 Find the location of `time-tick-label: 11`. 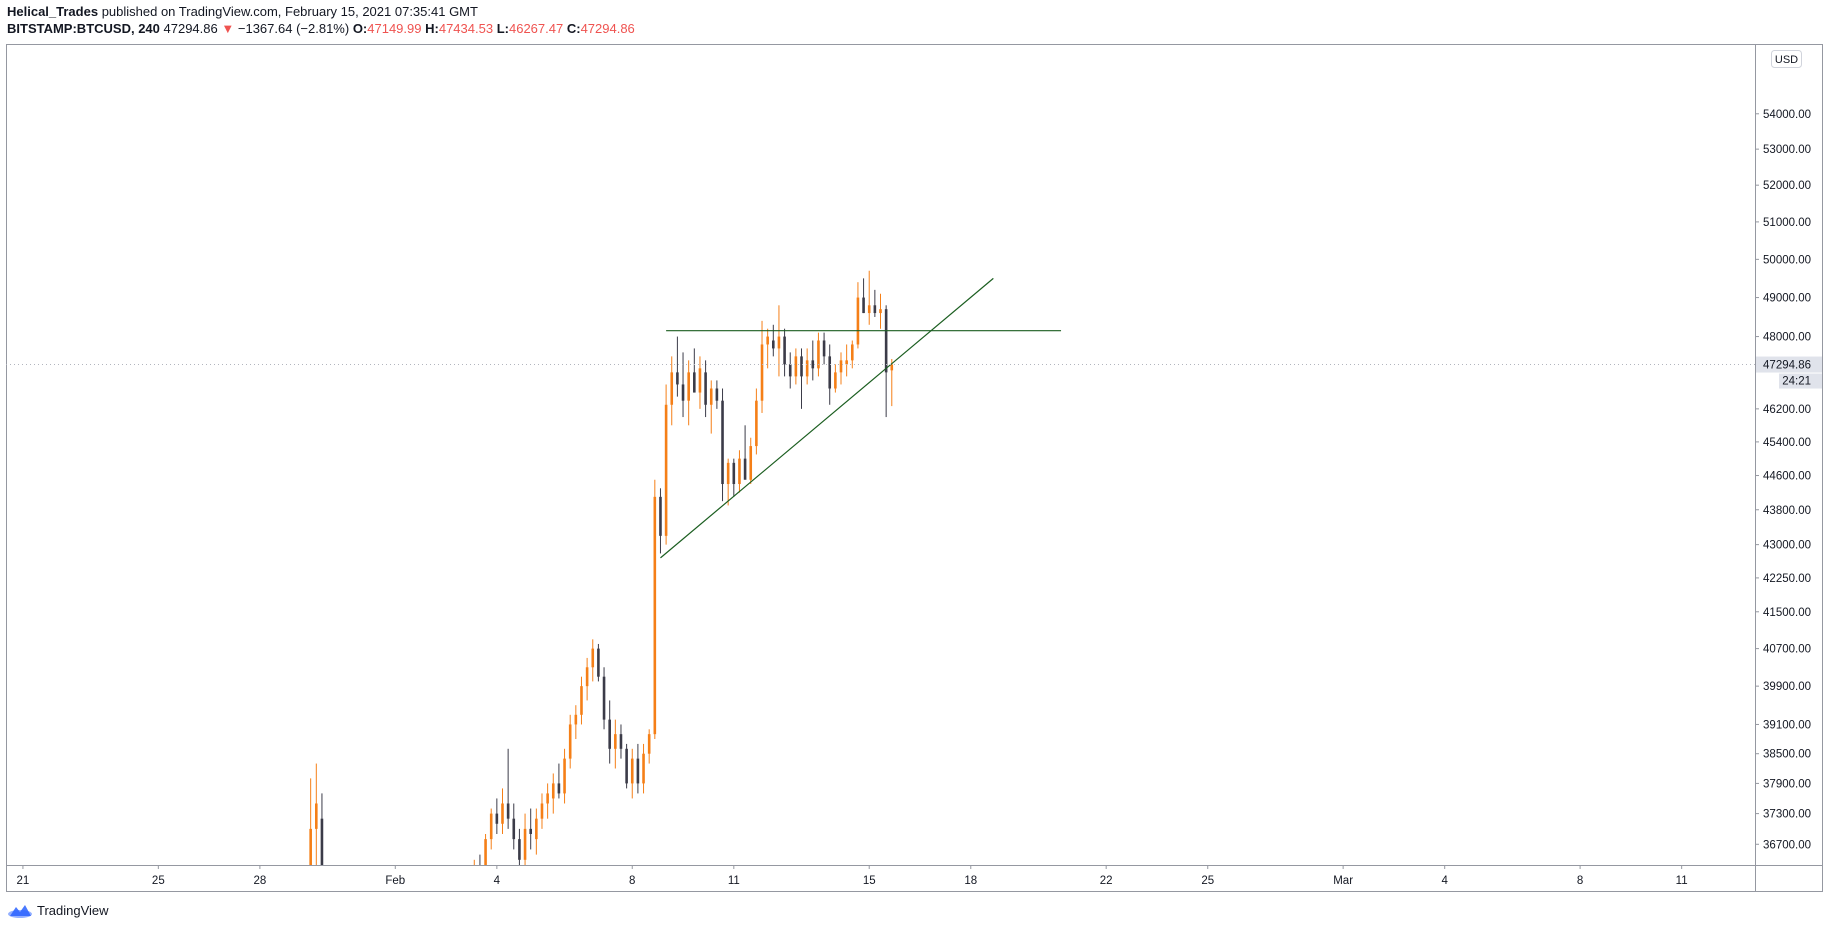

time-tick-label: 11 is located at coordinates (734, 881).